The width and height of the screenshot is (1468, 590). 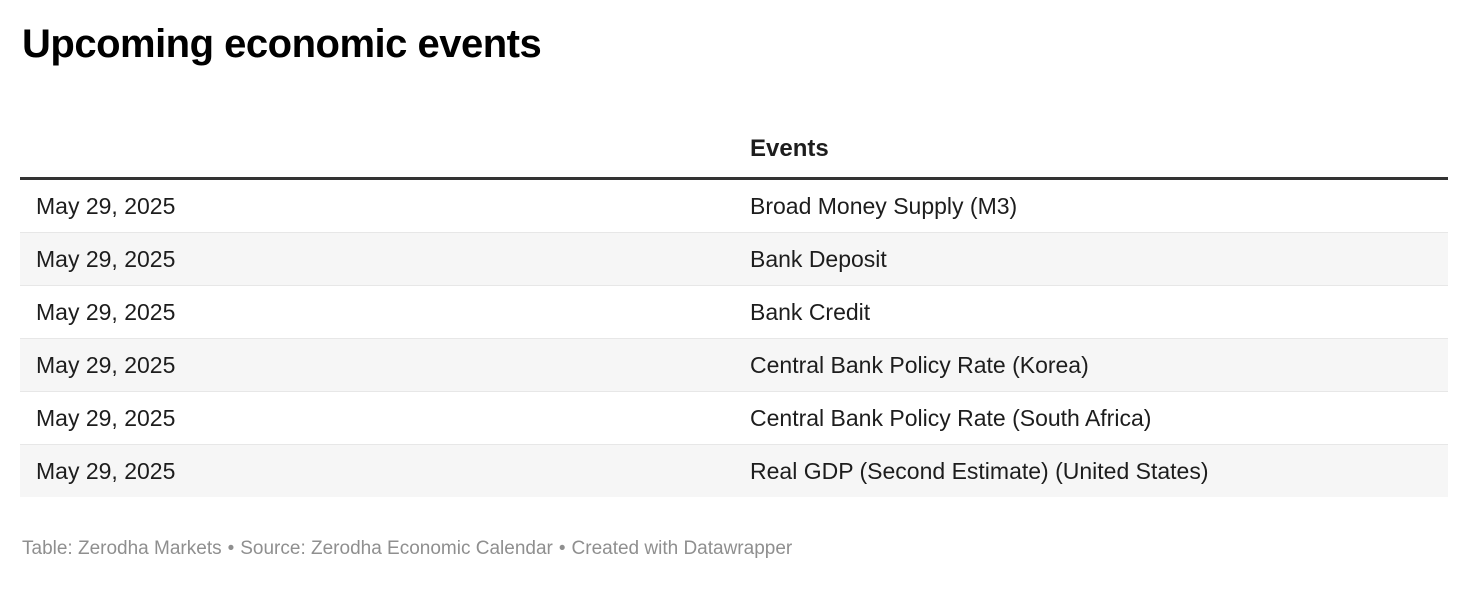 What do you see at coordinates (1091, 312) in the screenshot?
I see `event-cell: Bank Credit` at bounding box center [1091, 312].